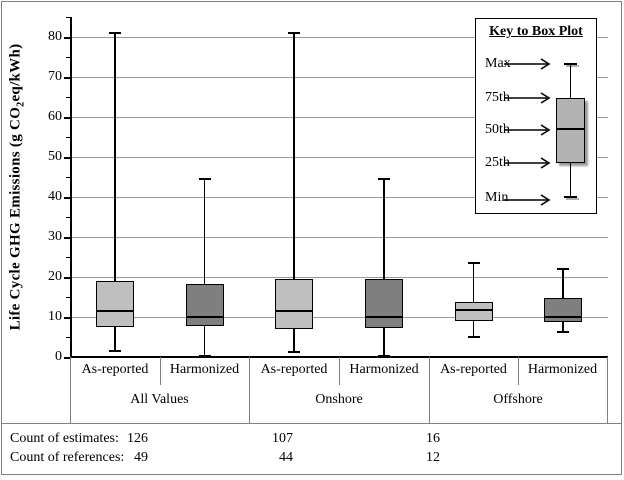 The height and width of the screenshot is (480, 624). Describe the element at coordinates (55, 116) in the screenshot. I see `y-tick-label: 60` at that location.